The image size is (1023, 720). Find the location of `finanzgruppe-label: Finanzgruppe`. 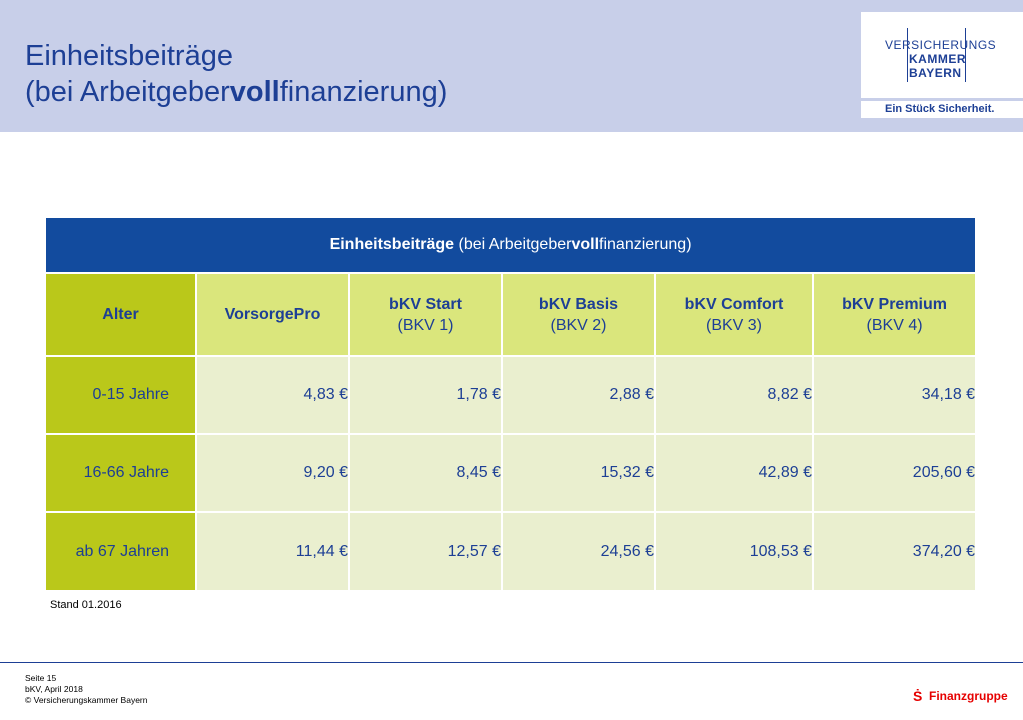

finanzgruppe-label: Finanzgruppe is located at coordinates (968, 696).